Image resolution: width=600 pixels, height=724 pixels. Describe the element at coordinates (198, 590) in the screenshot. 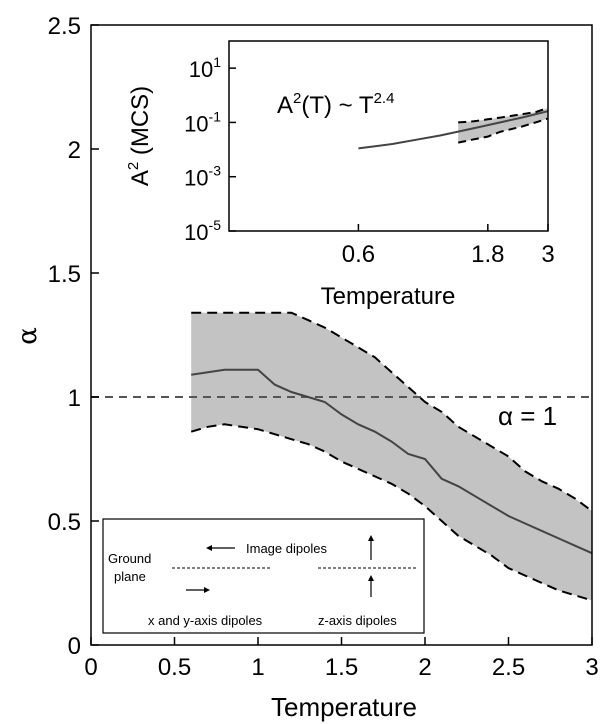

I see `arrow-right-icon` at that location.